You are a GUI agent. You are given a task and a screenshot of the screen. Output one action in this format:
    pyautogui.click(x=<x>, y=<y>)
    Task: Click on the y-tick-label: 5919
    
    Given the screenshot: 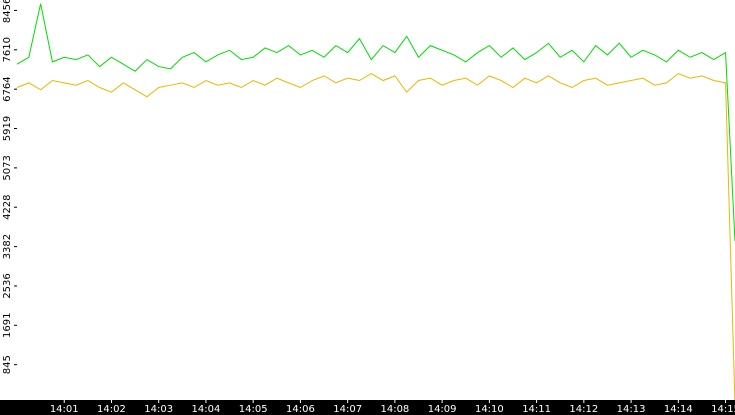 What is the action you would take?
    pyautogui.click(x=7, y=128)
    